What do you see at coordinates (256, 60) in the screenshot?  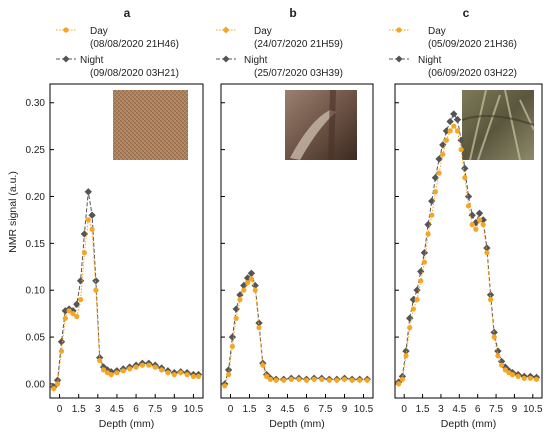 I see `legend-night-label-b: Night` at bounding box center [256, 60].